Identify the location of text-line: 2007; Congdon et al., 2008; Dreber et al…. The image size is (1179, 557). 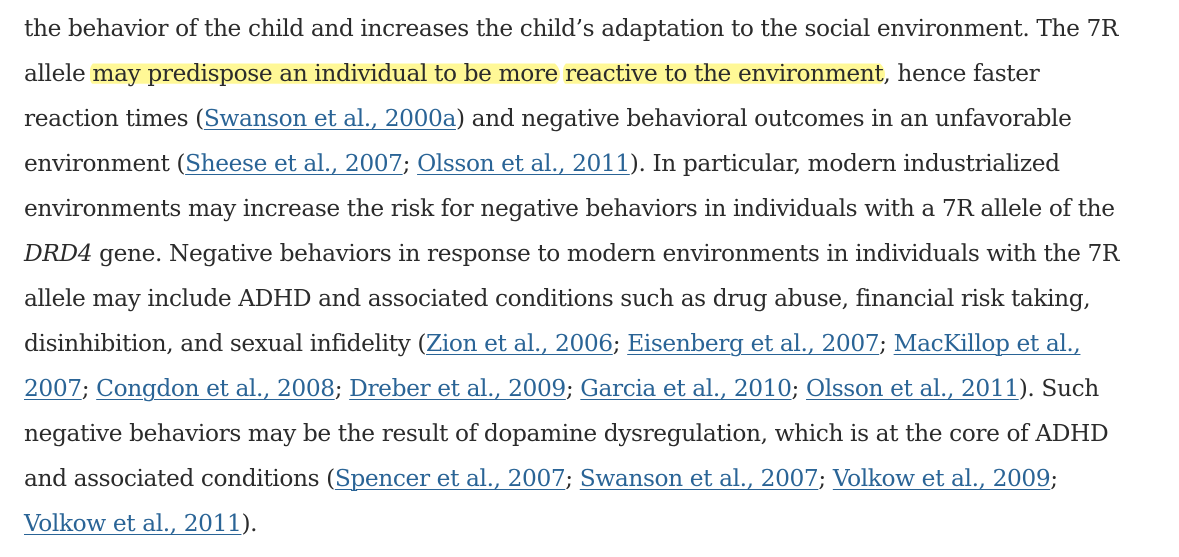
(594, 388).